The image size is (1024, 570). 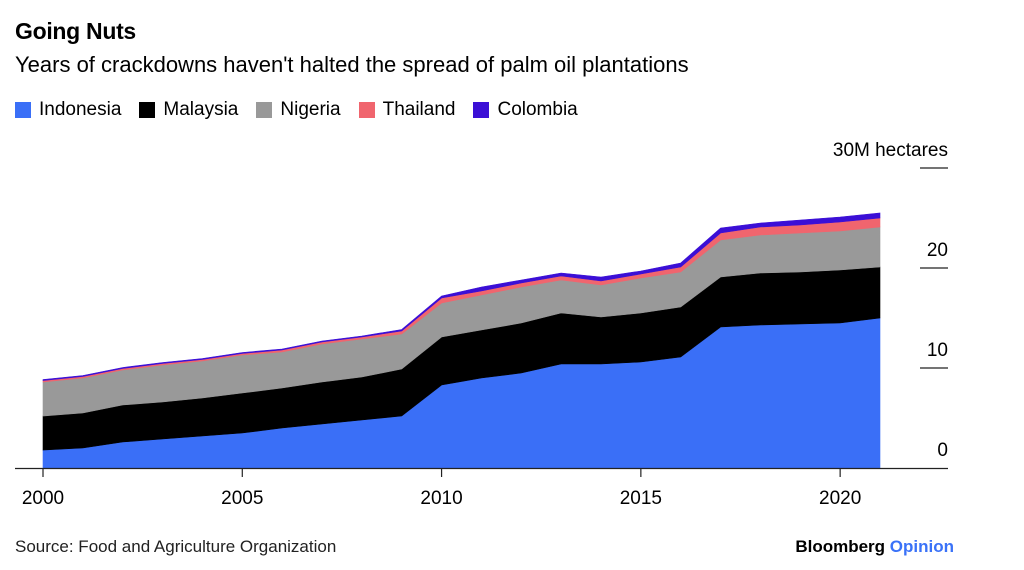 What do you see at coordinates (840, 546) in the screenshot?
I see `brand-name: Bloomberg` at bounding box center [840, 546].